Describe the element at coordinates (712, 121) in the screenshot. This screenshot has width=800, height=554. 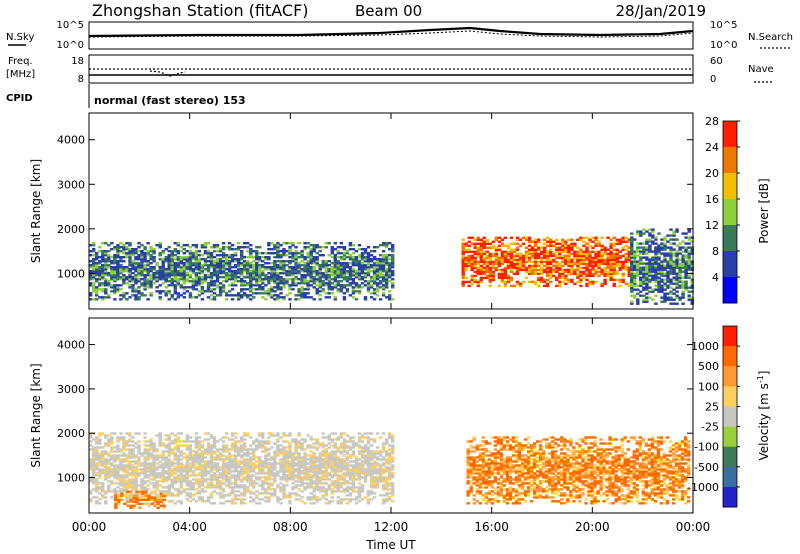
I see `power-colorbar-tick-label: 28` at that location.